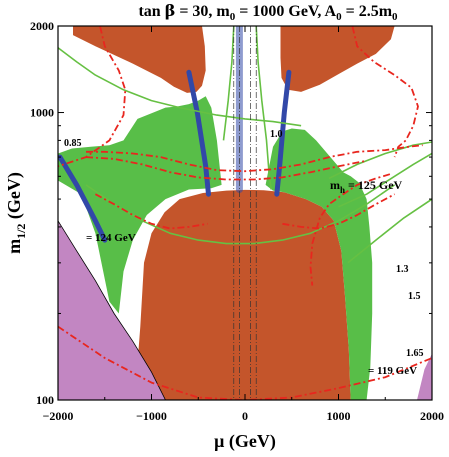  What do you see at coordinates (432, 416) in the screenshot?
I see `x-tick-label-4: 2000` at bounding box center [432, 416].